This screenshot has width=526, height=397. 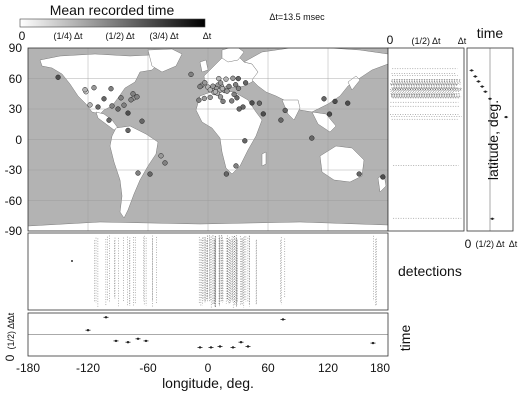 I want to click on africa, so click(x=229, y=132).